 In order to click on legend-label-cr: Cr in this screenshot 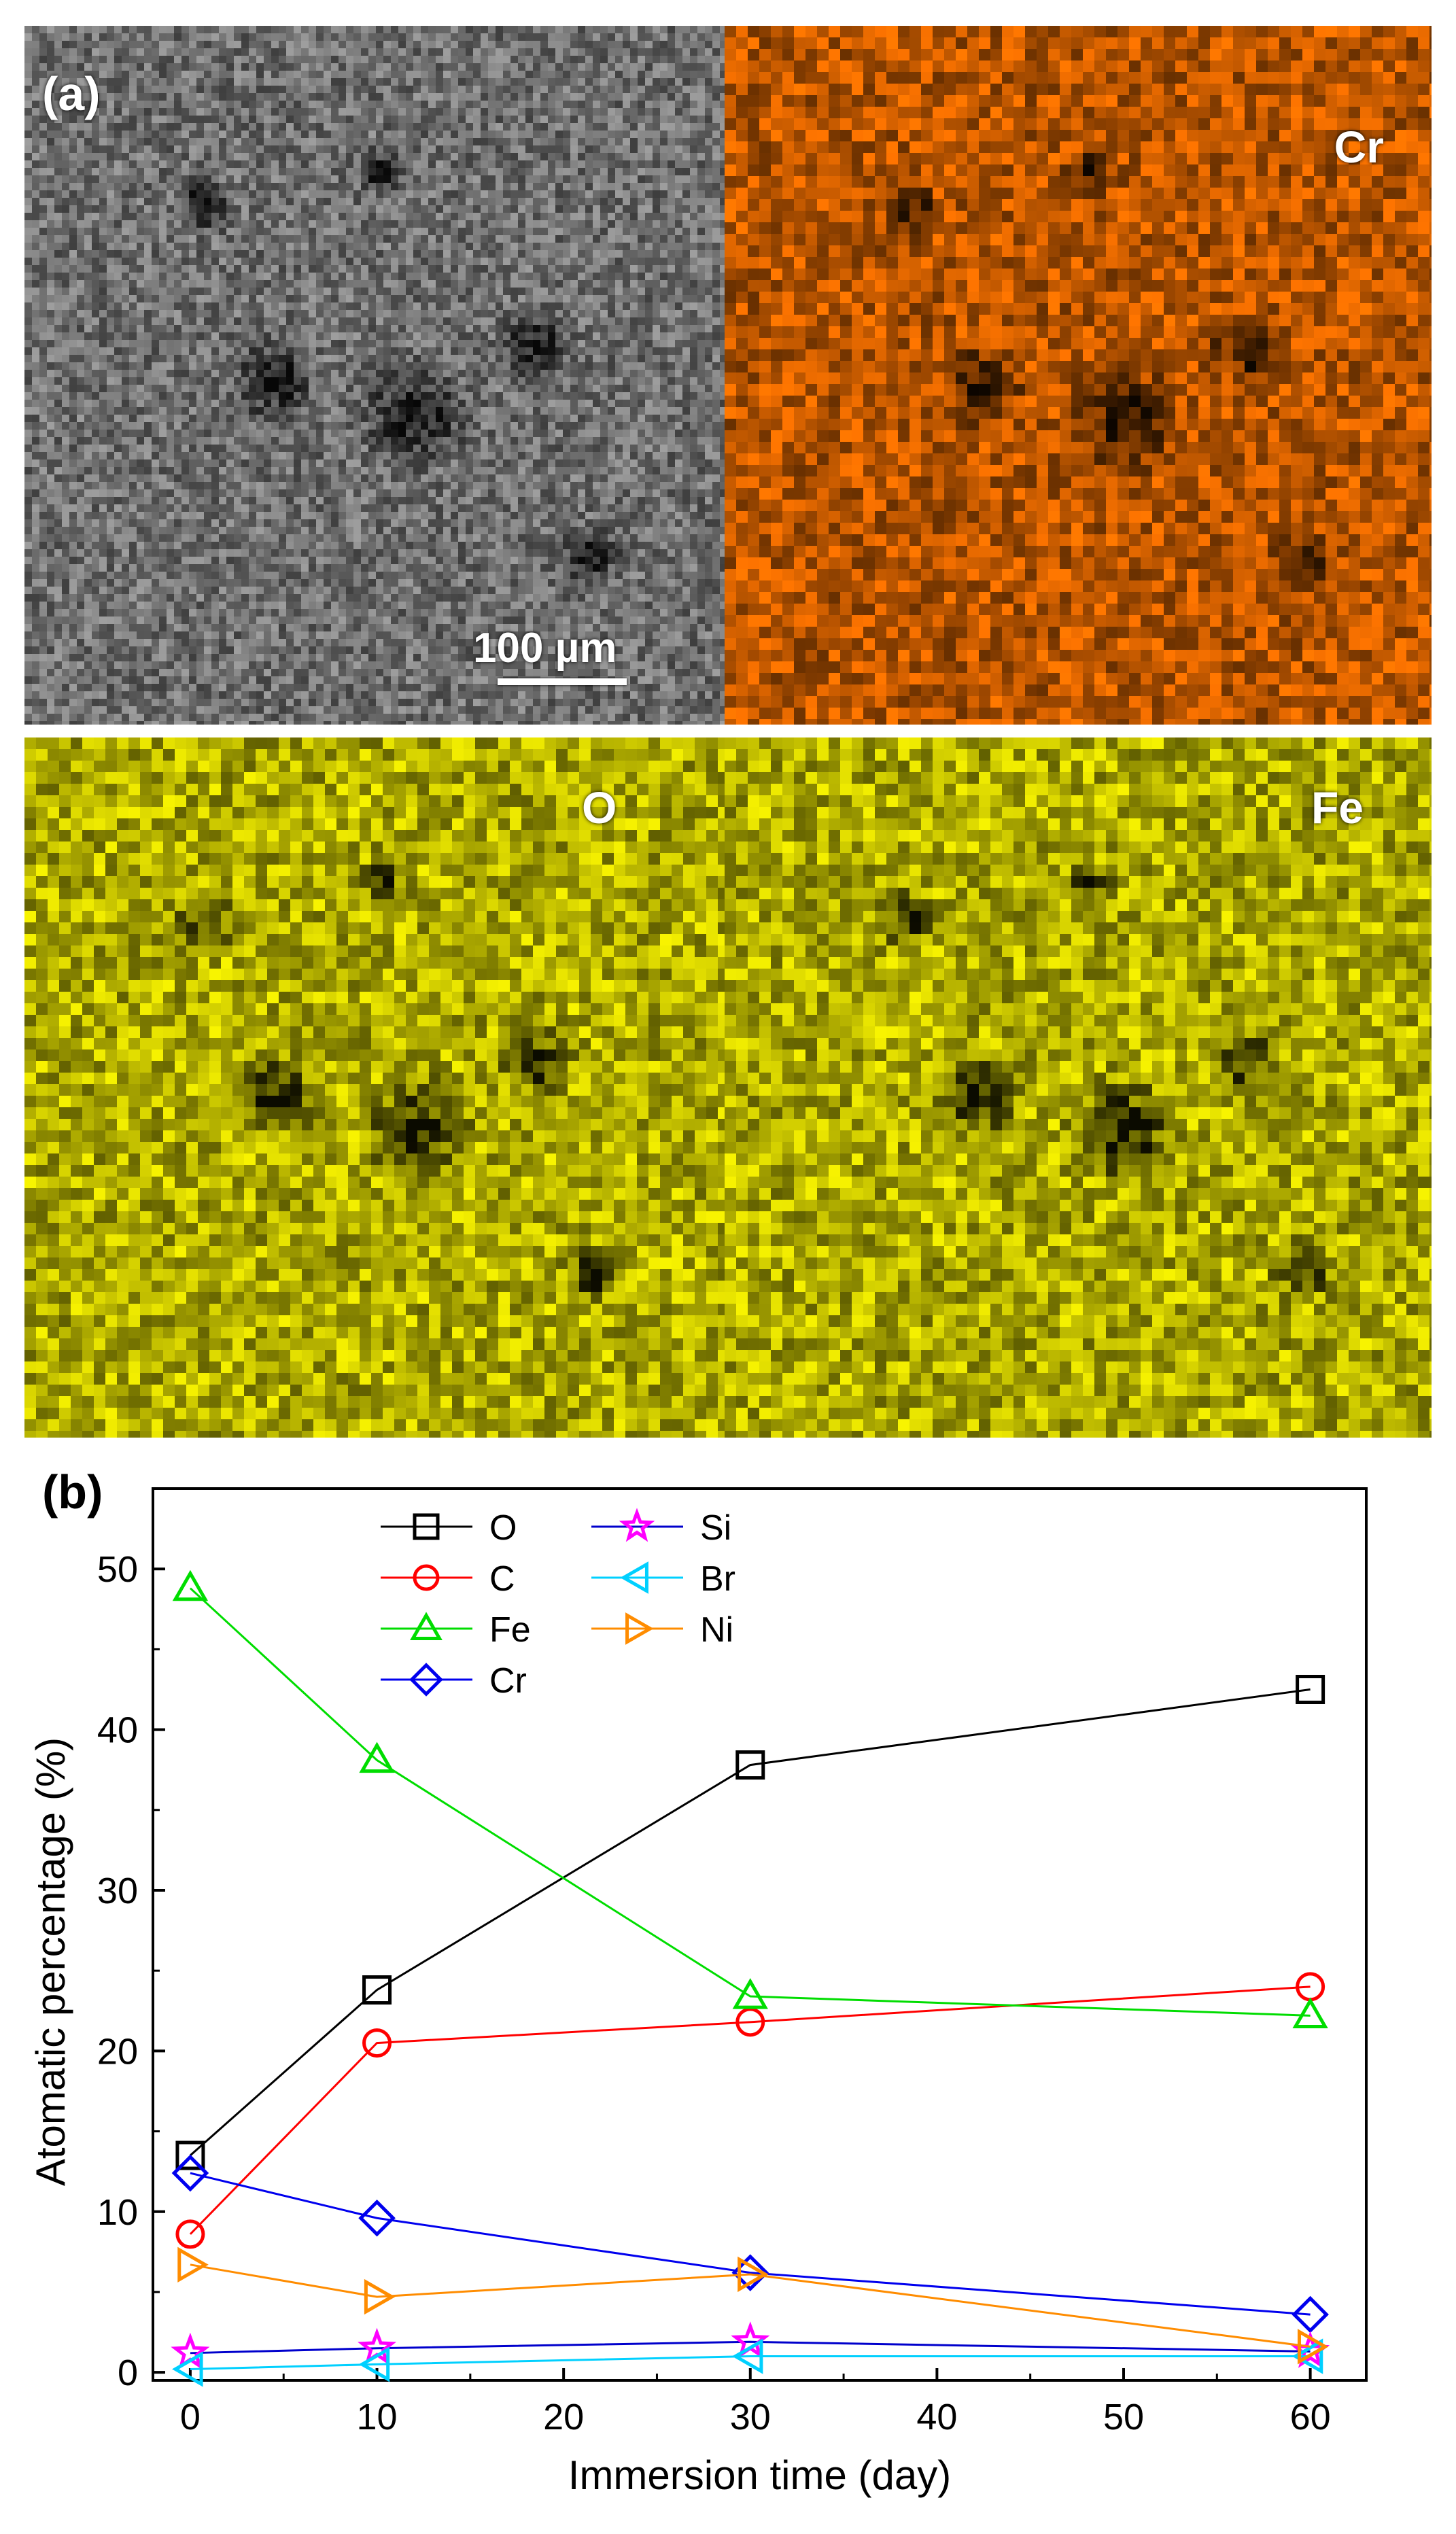, I will do `click(508, 1681)`.